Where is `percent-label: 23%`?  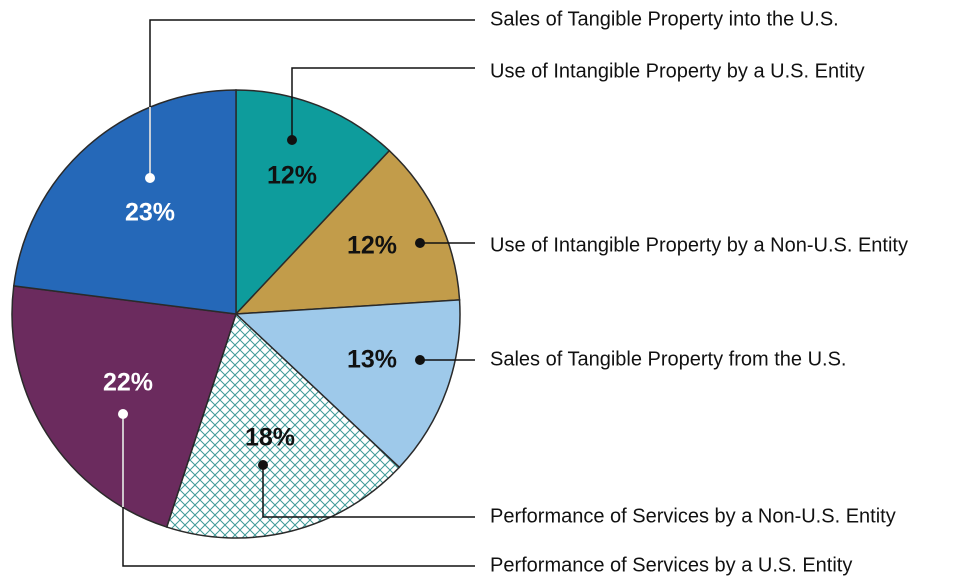 percent-label: 23% is located at coordinates (150, 213).